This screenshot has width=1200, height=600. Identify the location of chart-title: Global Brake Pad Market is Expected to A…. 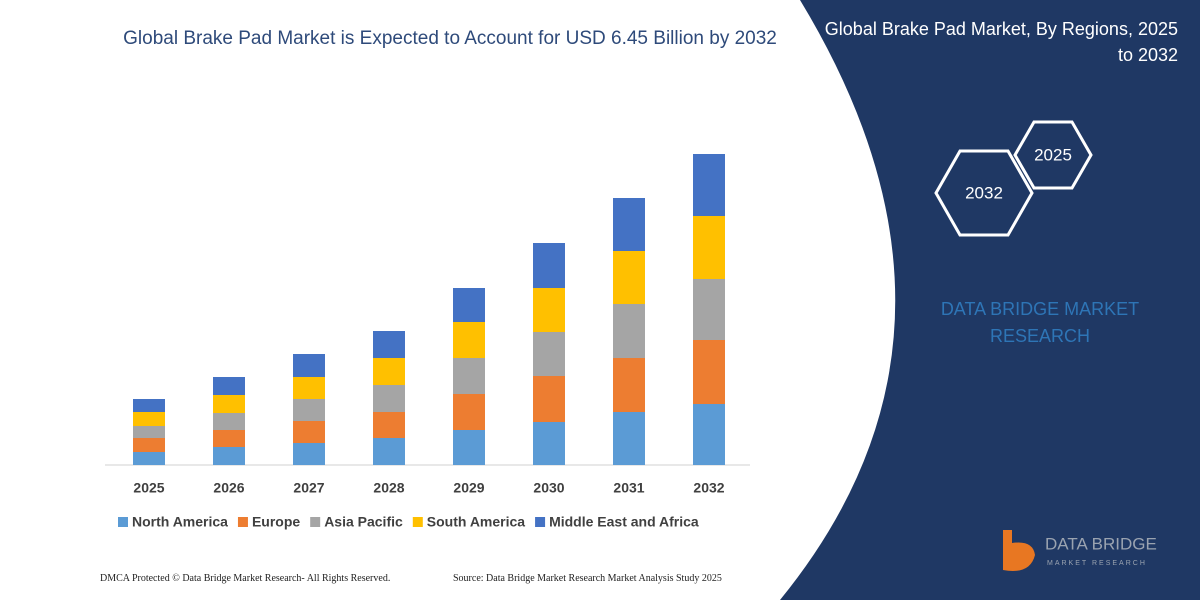
(450, 38).